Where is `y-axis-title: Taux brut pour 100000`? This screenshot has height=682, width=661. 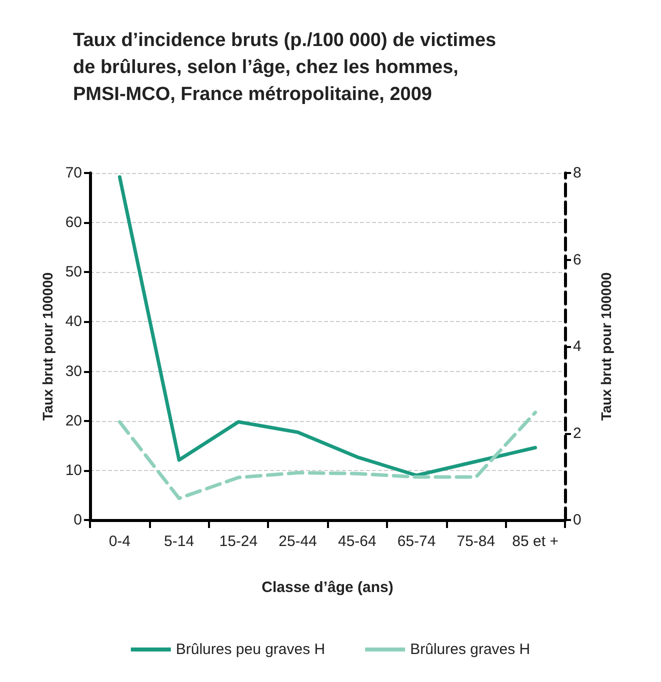 y-axis-title: Taux brut pour 100000 is located at coordinates (47, 346).